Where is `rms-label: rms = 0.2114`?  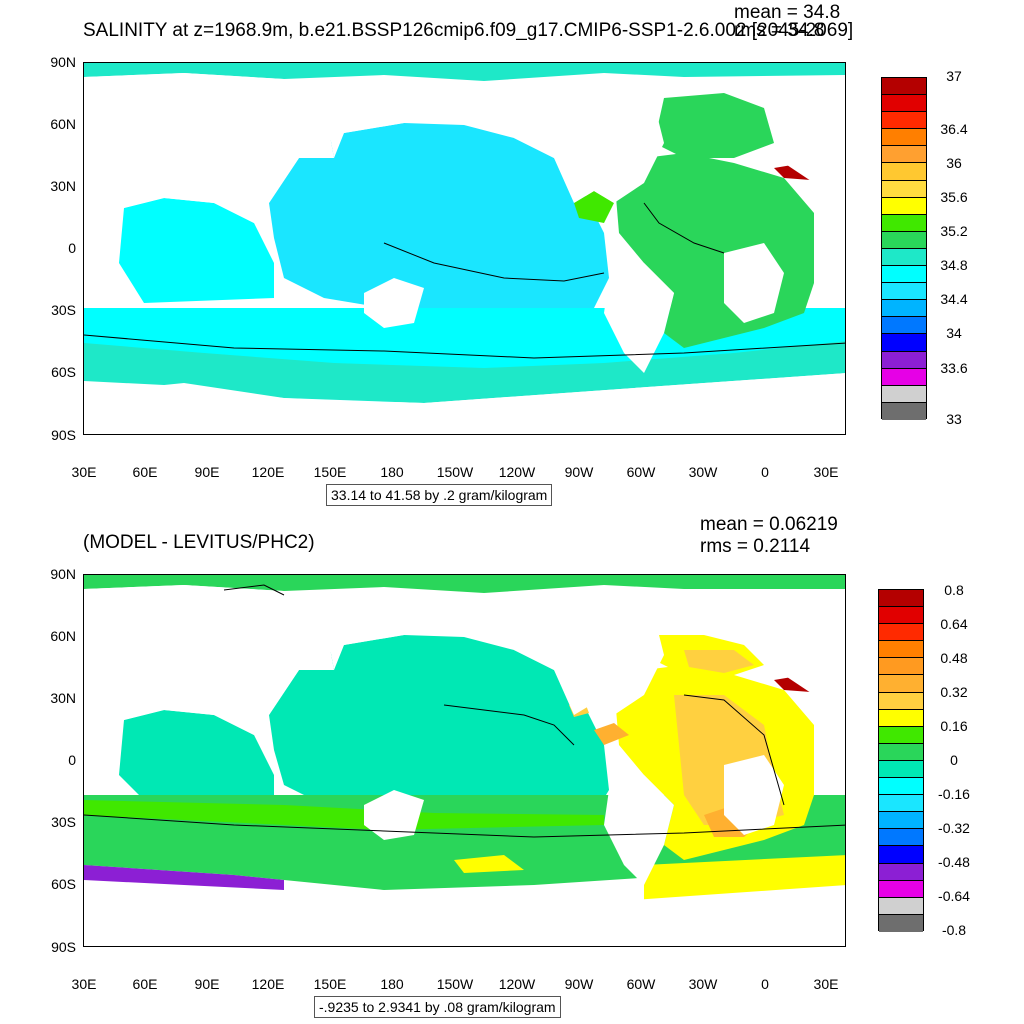 rms-label: rms = 0.2114 is located at coordinates (755, 546).